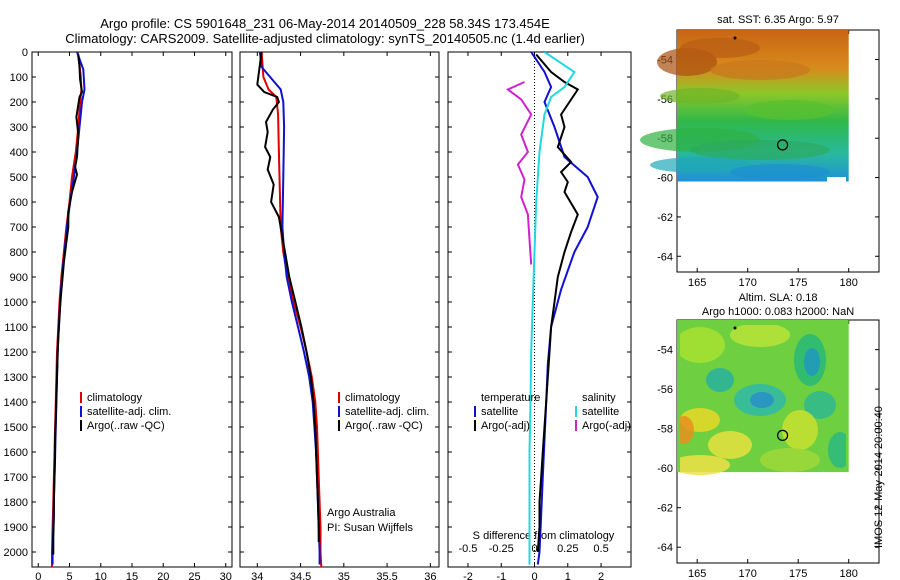 Image resolution: width=900 pixels, height=580 pixels. Describe the element at coordinates (373, 398) in the screenshot. I see `salinity-legend-label: climatology` at that location.